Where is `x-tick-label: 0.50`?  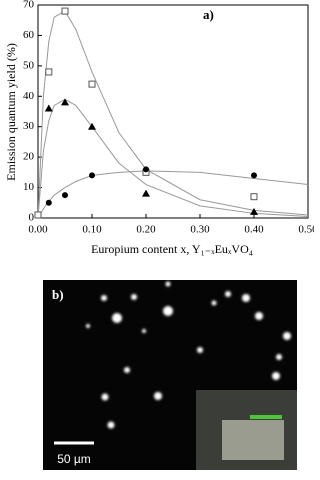
x-tick-label: 0.50 is located at coordinates (306, 230).